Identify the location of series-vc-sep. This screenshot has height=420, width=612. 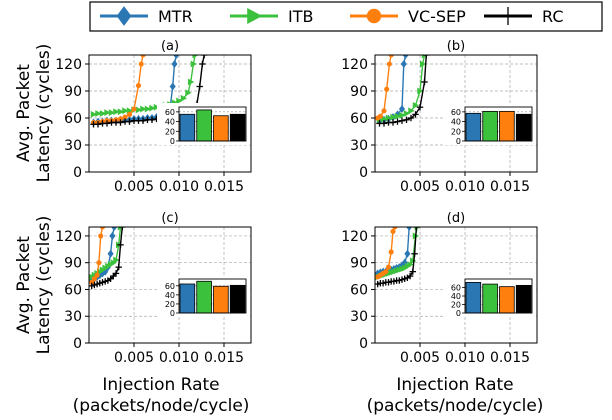
(384, 86).